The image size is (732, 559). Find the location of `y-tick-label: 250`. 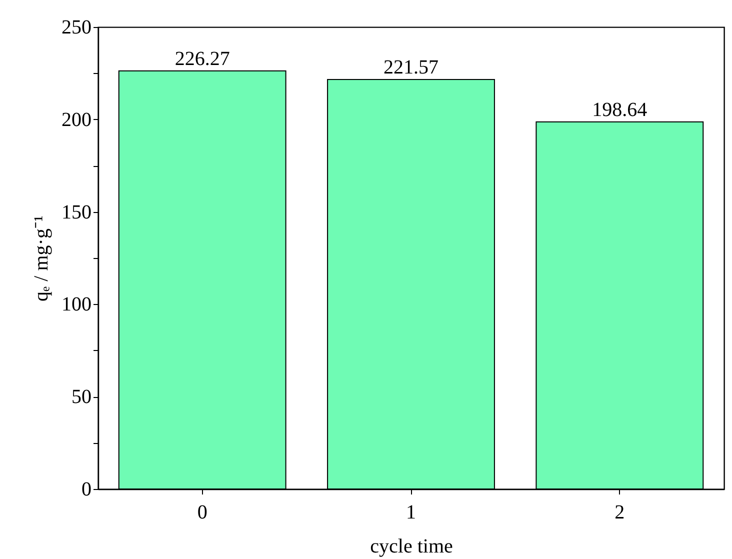

y-tick-label: 250 is located at coordinates (77, 27).